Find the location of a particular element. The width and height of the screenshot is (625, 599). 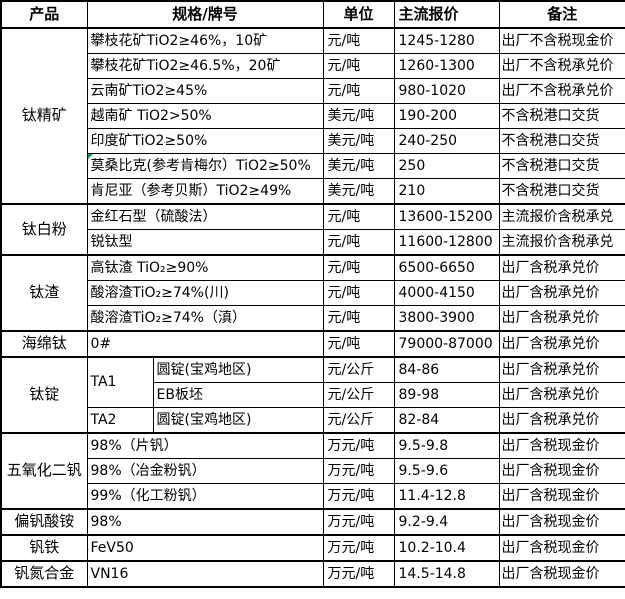

spec-cell: 高钛渣 TiO₂≥90% is located at coordinates (205, 267).